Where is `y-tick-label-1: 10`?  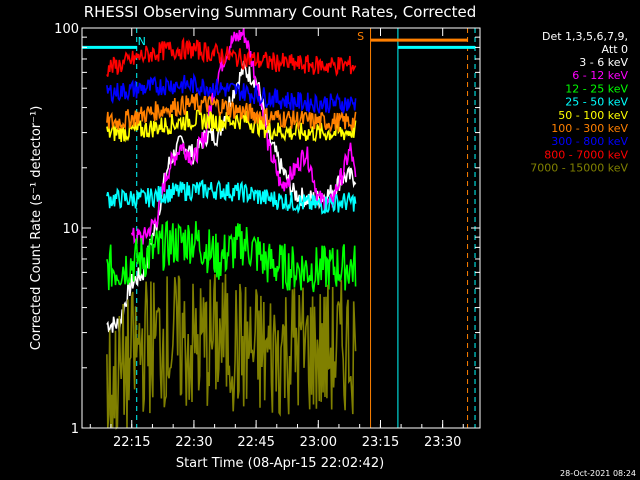
y-tick-label-1: 10 is located at coordinates (70, 229).